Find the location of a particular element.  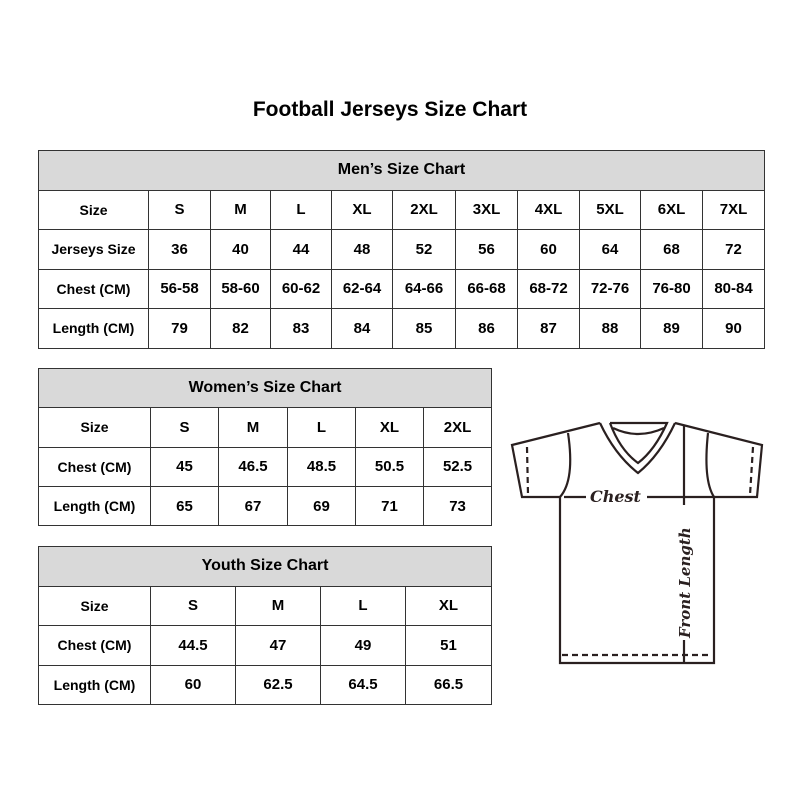

table-cell: 51 is located at coordinates (448, 645).